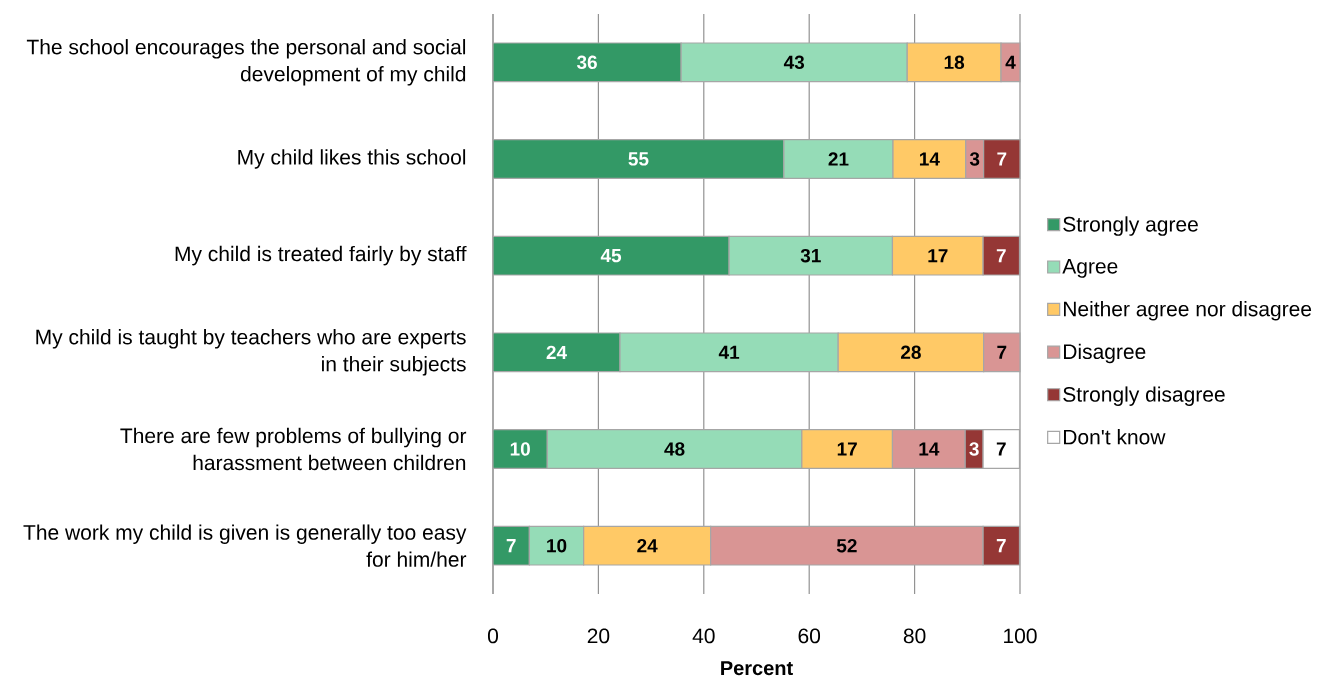 This screenshot has height=679, width=1326. I want to click on data-label: 18, so click(954, 62).